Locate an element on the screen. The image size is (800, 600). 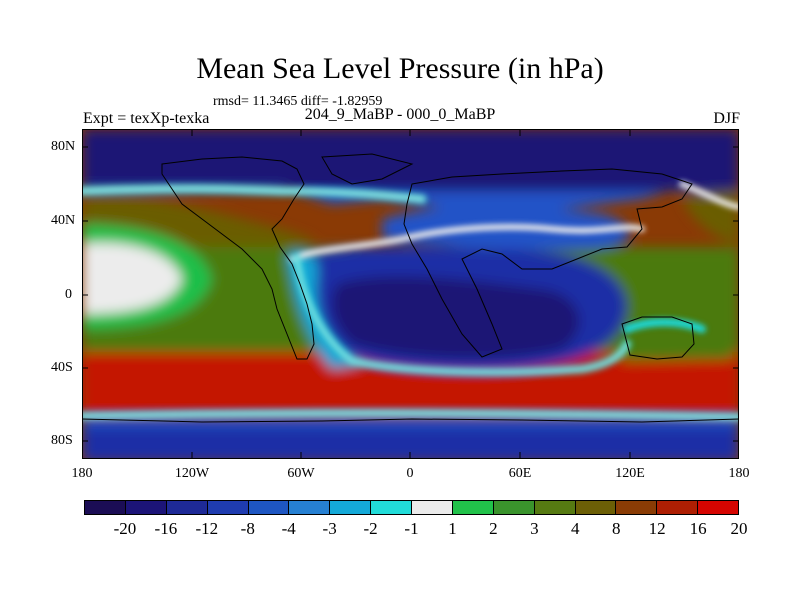
y-tick-40n: 40N is located at coordinates (63, 220).